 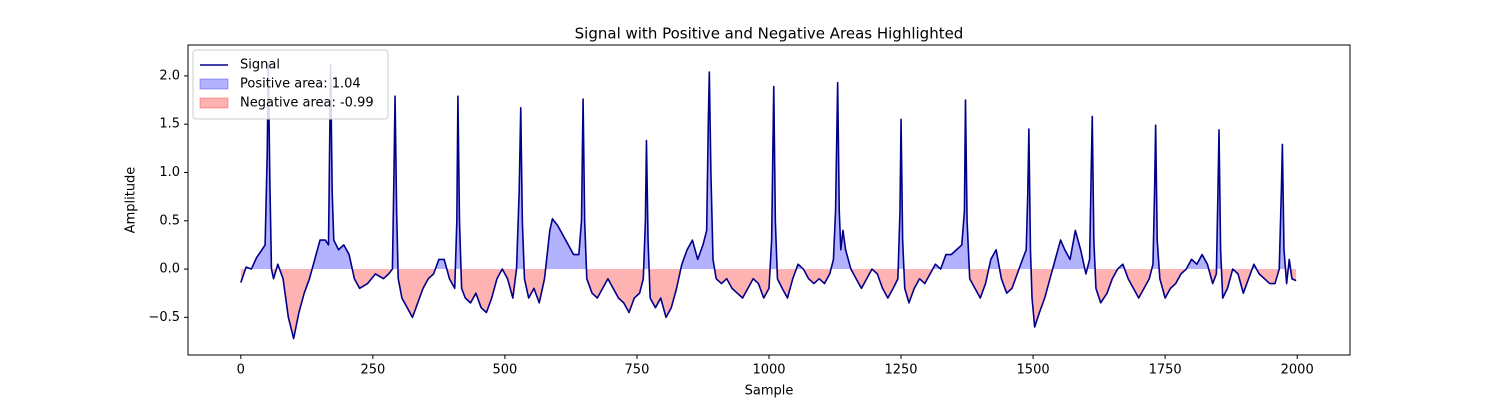 What do you see at coordinates (768, 370) in the screenshot?
I see `x-tick-label: 1000` at bounding box center [768, 370].